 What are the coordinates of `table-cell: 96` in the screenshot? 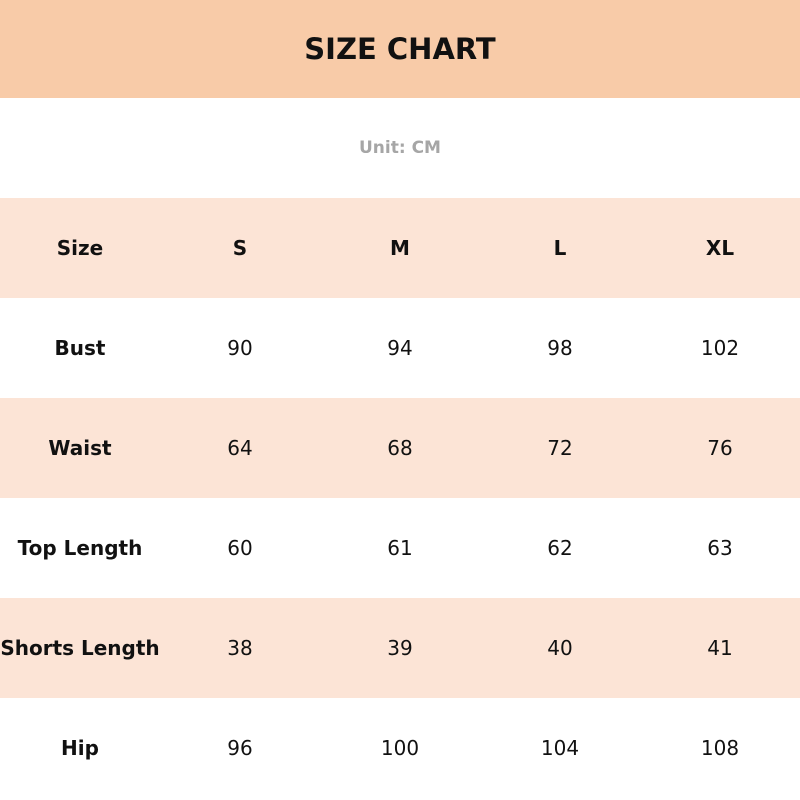 It's located at (240, 748).